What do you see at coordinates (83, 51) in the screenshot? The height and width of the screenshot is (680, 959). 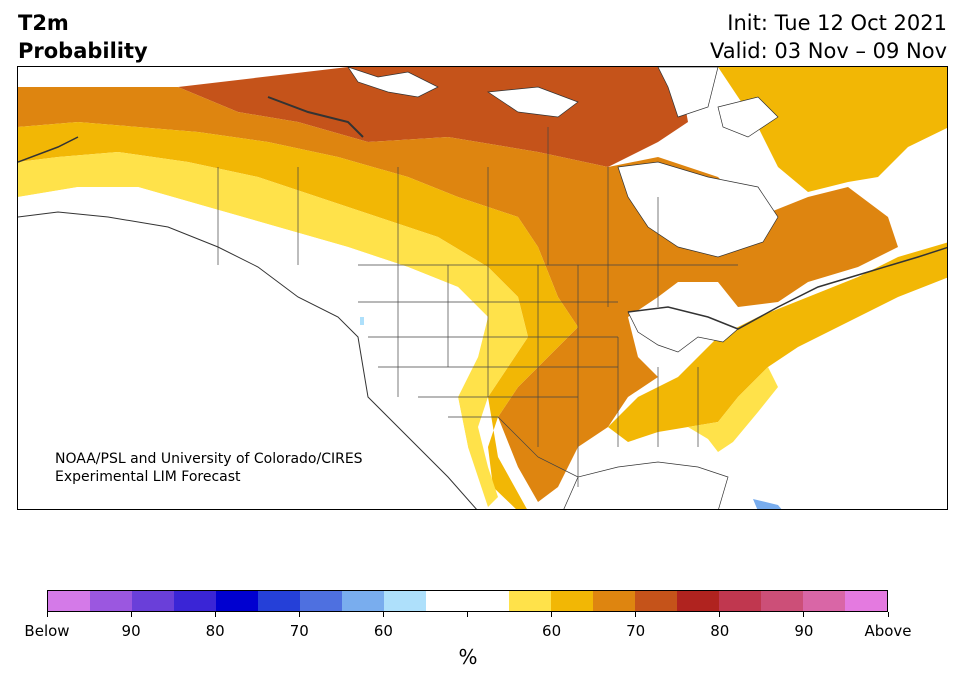 I see `product-label: Probability` at bounding box center [83, 51].